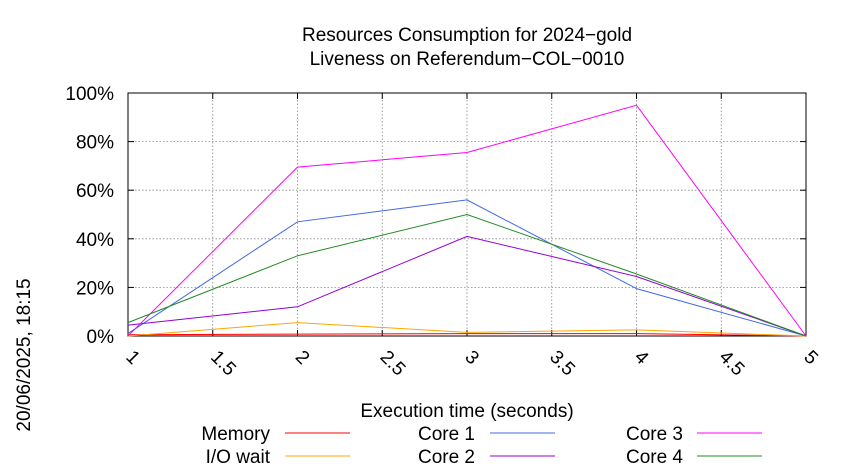  Describe the element at coordinates (732, 364) in the screenshot. I see `x-tick-label: 4.5` at that location.